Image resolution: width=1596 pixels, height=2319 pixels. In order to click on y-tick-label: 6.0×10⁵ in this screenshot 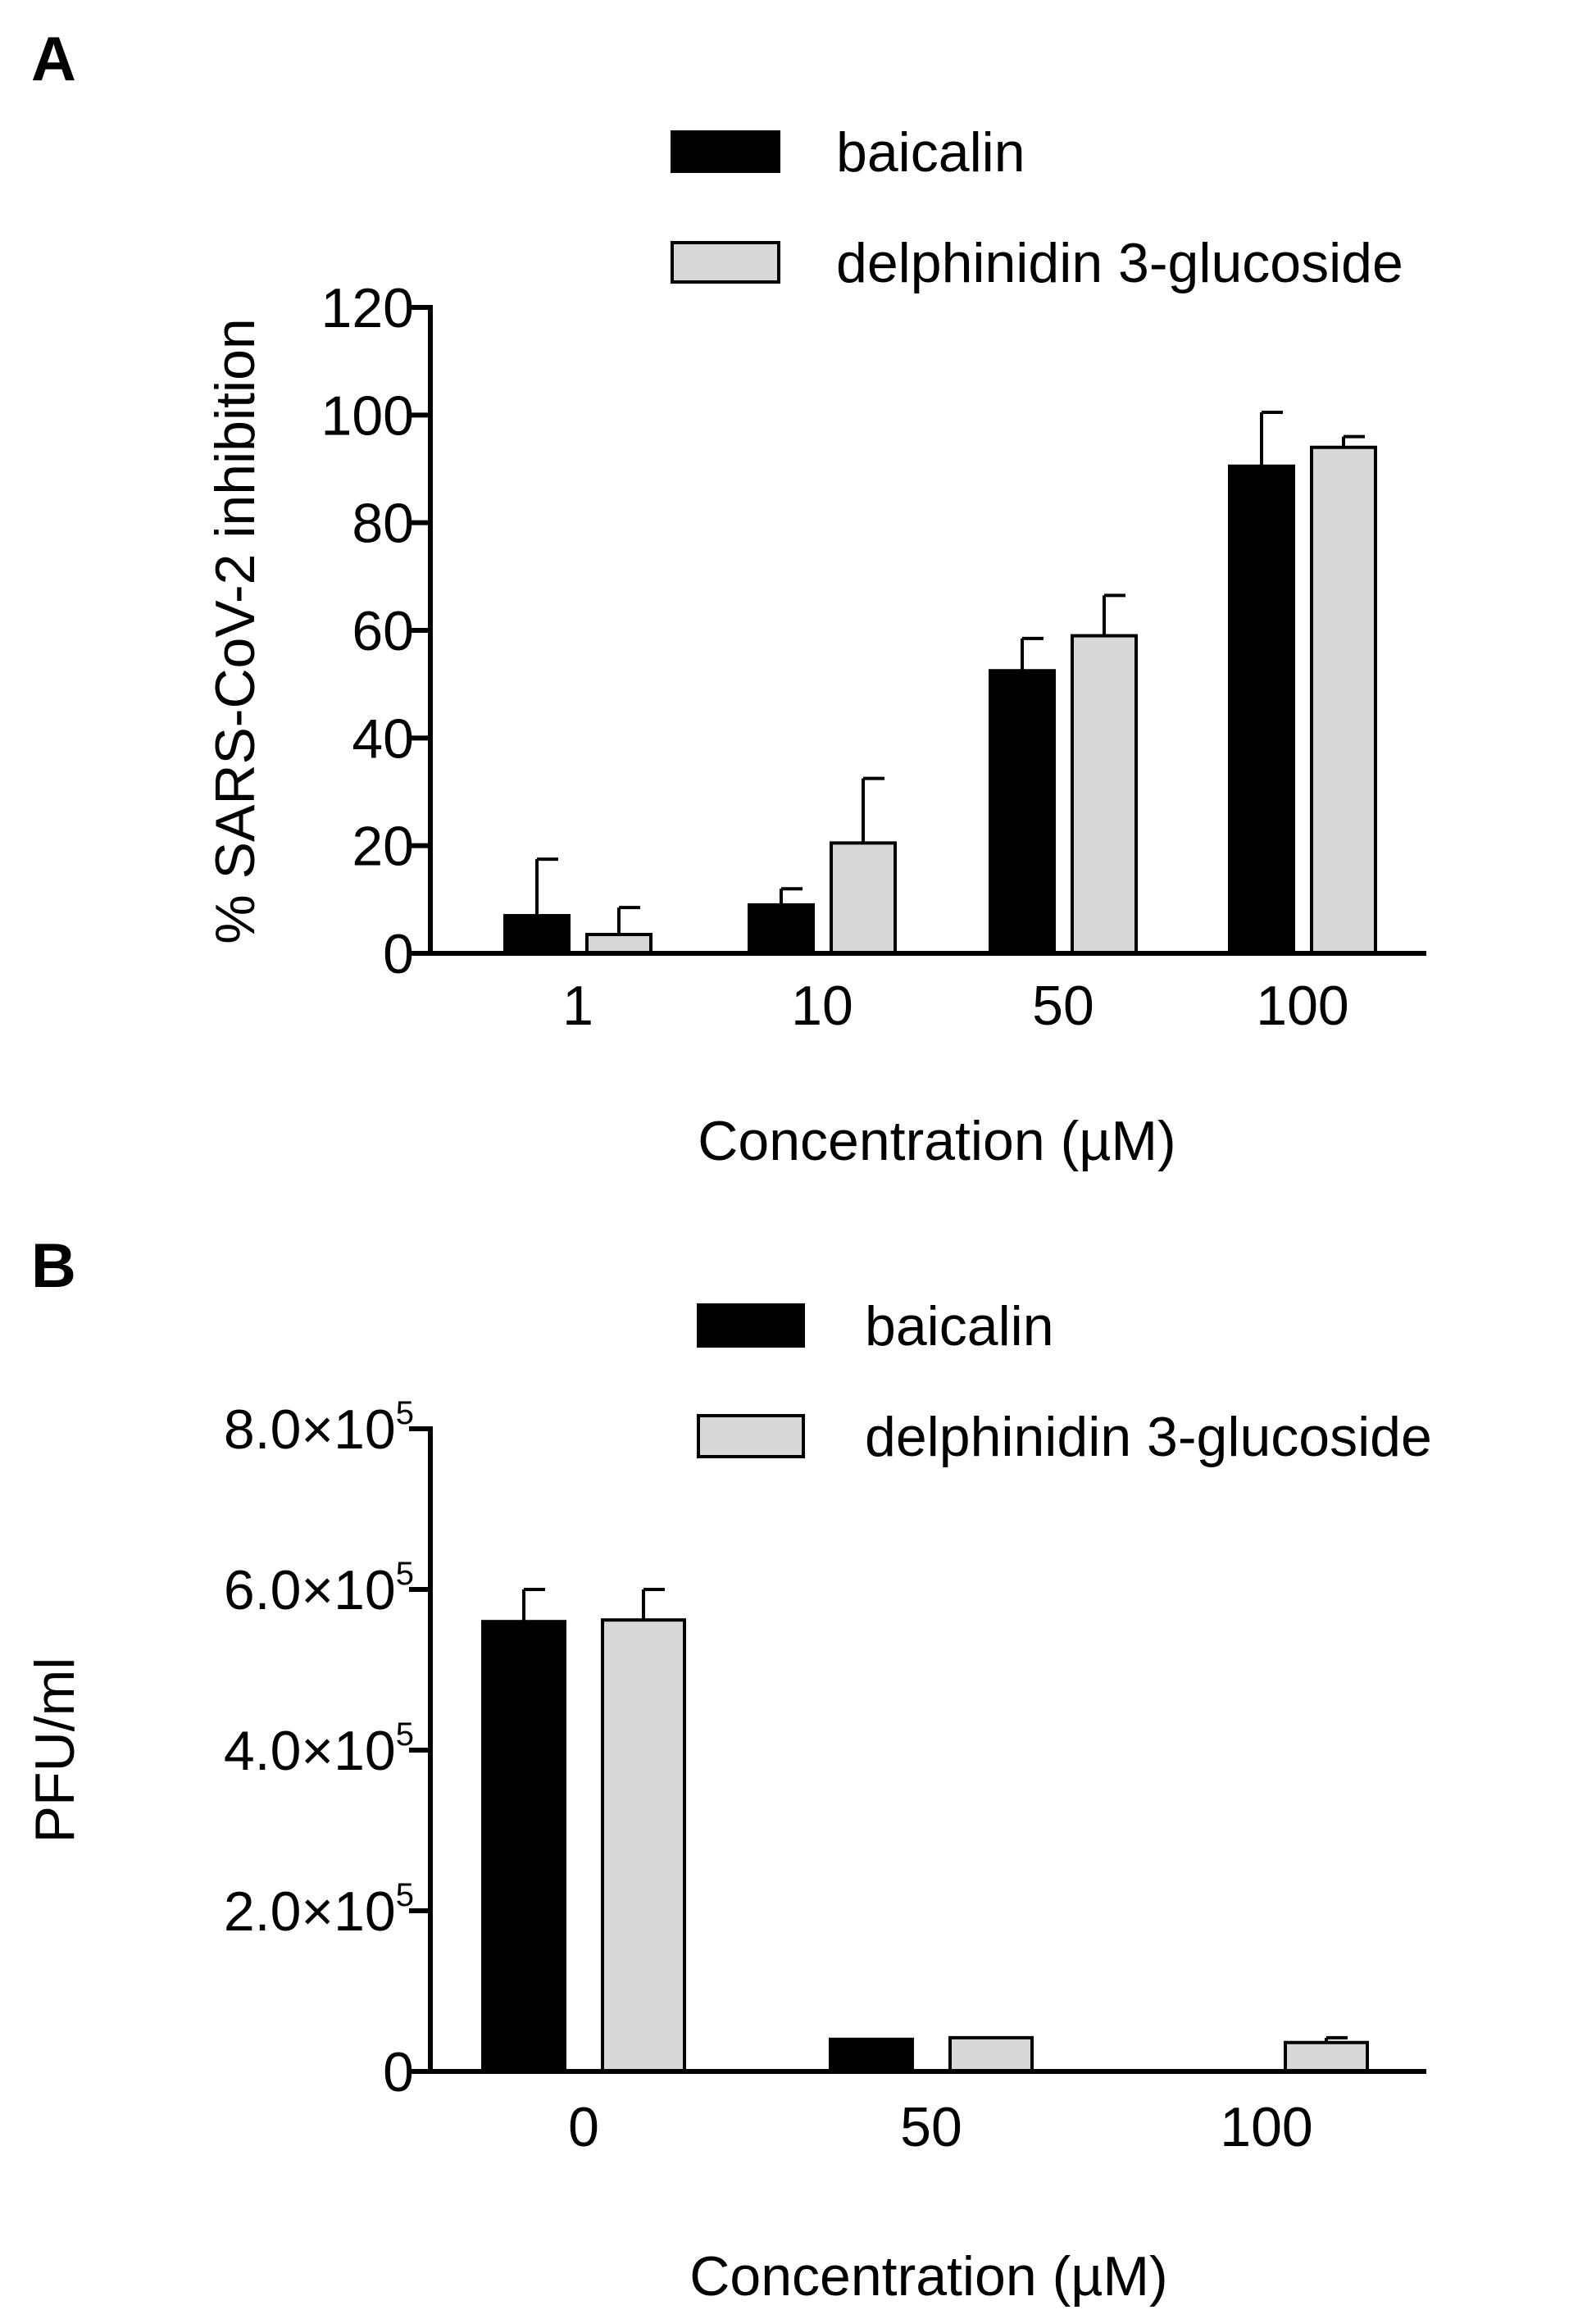, I will do `click(319, 1588)`.